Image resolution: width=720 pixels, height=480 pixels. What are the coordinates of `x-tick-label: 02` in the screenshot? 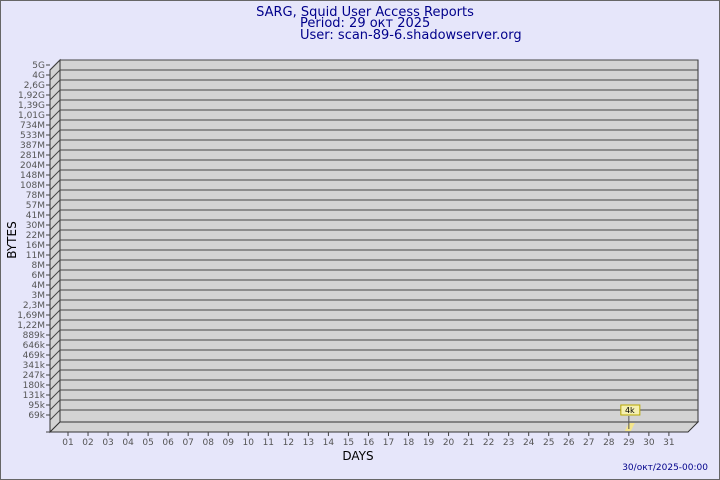 It's located at (87, 443).